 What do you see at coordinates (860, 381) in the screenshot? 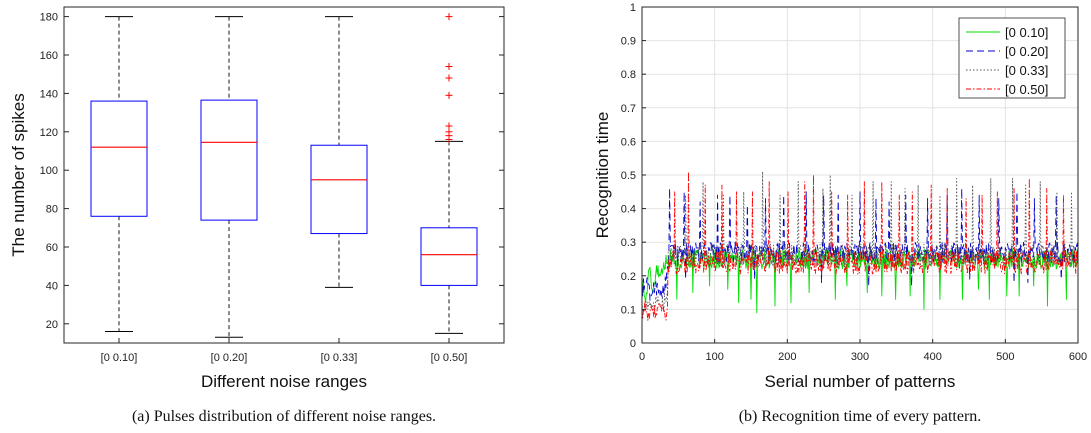
I see `line-x-axis-label: Serial number of patterns` at bounding box center [860, 381].